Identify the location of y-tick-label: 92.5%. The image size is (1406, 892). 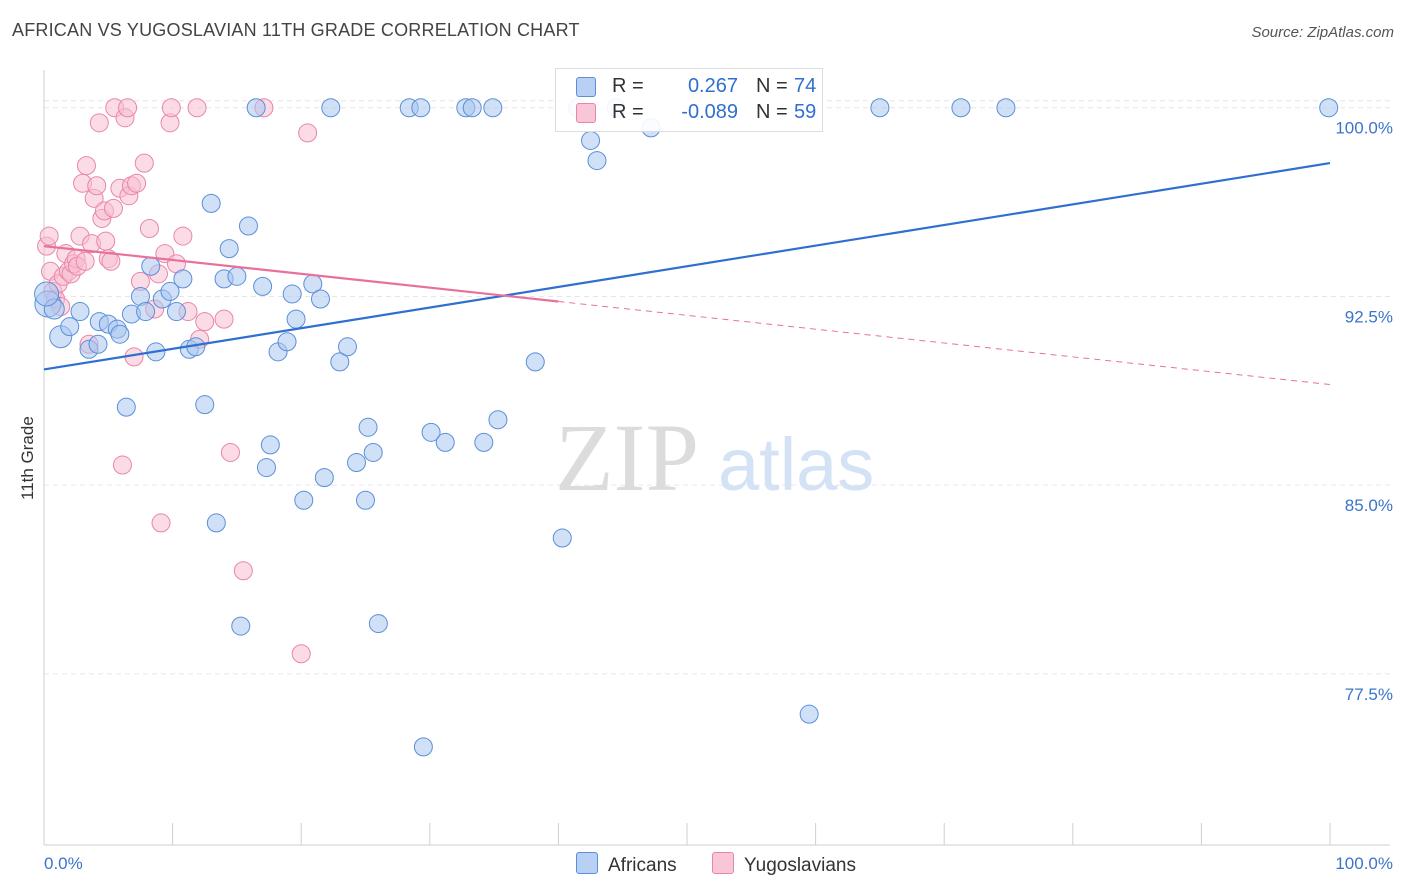
(1369, 316).